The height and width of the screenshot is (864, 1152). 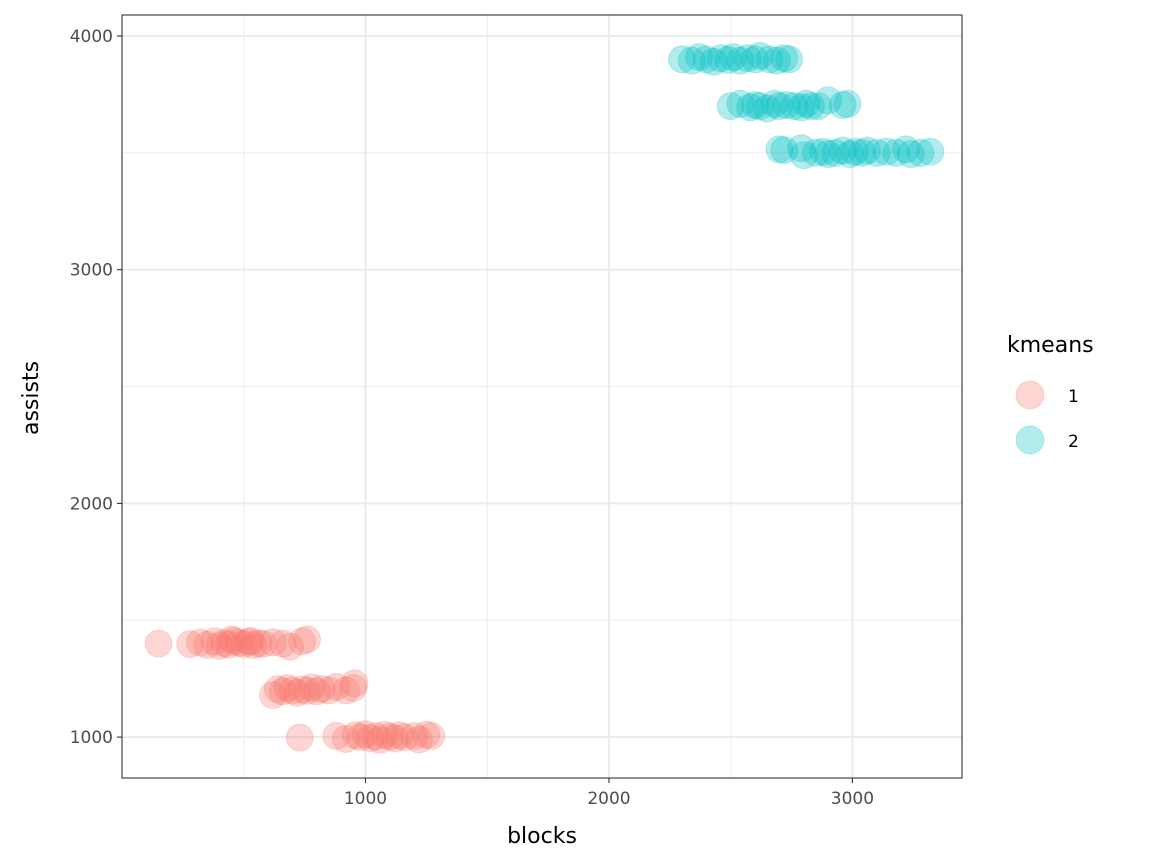 What do you see at coordinates (608, 799) in the screenshot?
I see `x-tick-label: 2000` at bounding box center [608, 799].